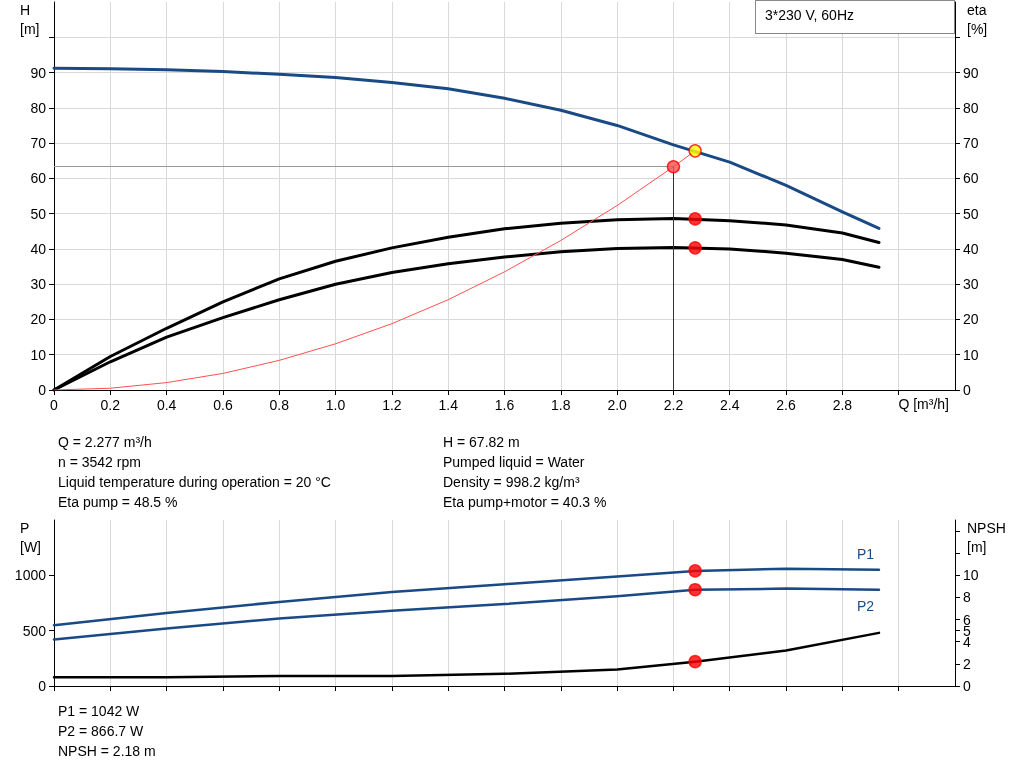 The width and height of the screenshot is (1024, 781). I want to click on x-tick-label: 0, so click(54, 405).